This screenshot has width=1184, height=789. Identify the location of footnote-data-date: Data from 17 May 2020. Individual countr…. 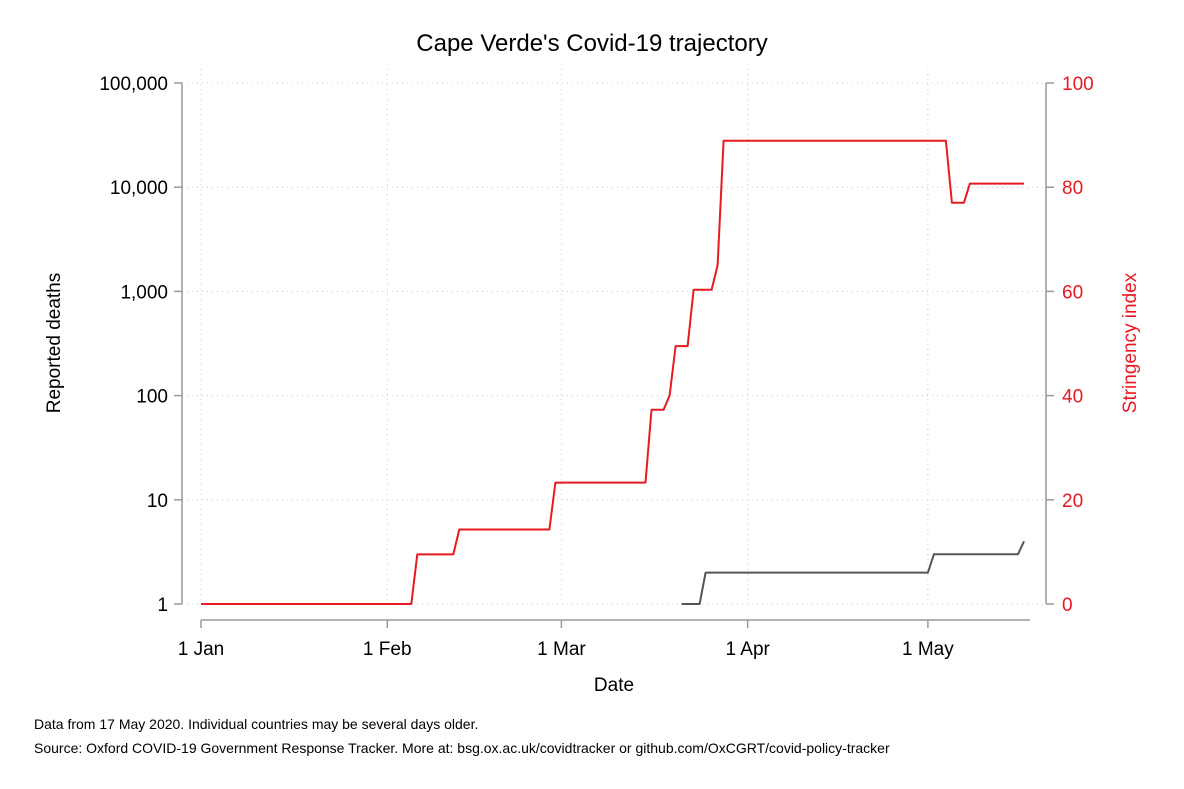
(256, 724).